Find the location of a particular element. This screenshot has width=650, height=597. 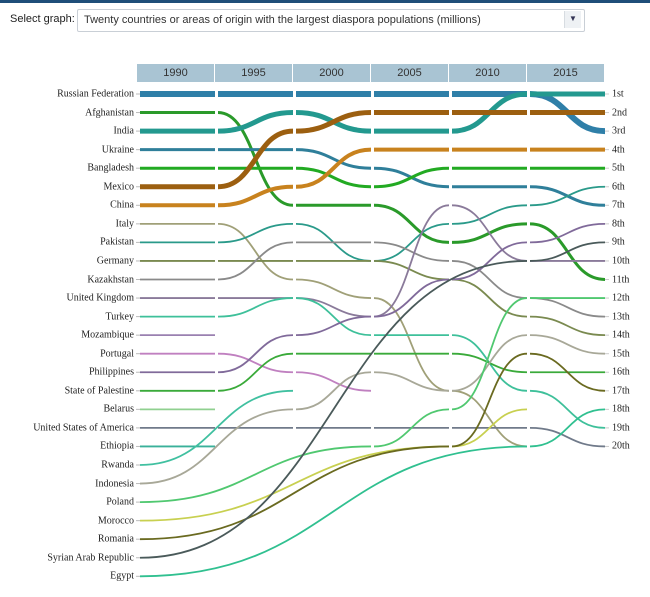

line-kazakhstan-2005 is located at coordinates (411, 251).